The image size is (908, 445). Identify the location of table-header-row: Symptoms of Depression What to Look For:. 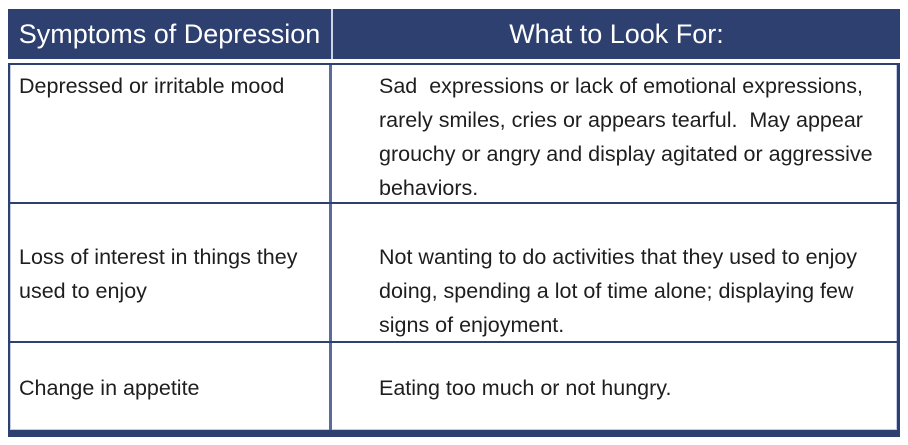
(454, 34).